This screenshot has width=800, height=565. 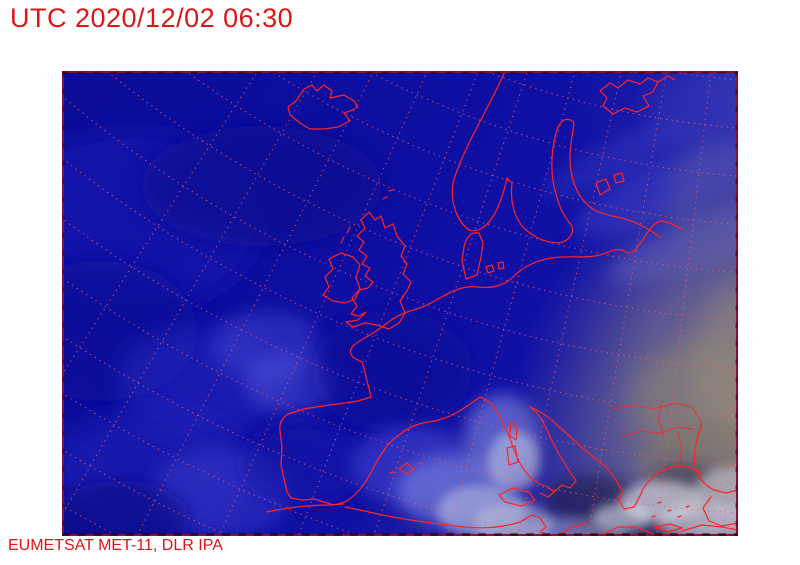 I want to click on coast-denmark, so click(x=483, y=256).